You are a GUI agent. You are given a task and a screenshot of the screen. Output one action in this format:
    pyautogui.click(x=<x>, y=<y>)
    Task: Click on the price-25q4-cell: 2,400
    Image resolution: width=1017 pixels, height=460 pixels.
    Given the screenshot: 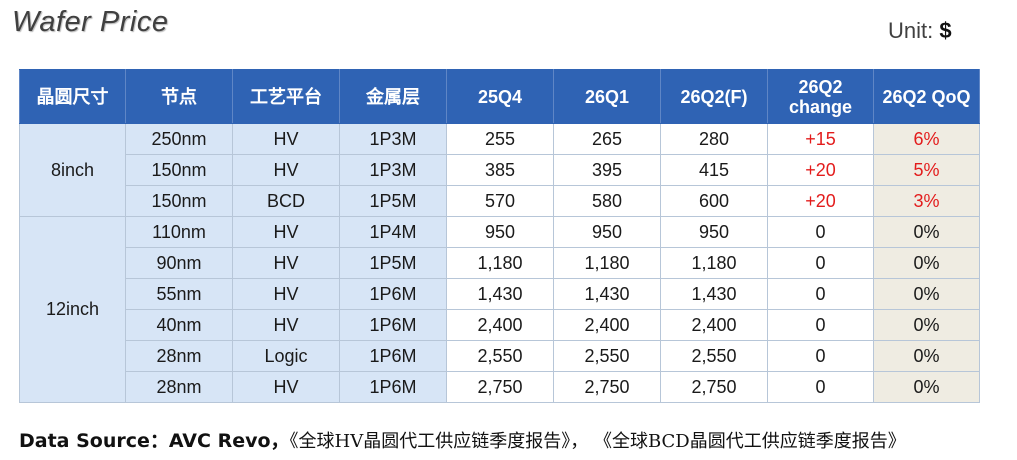 What is the action you would take?
    pyautogui.click(x=500, y=325)
    